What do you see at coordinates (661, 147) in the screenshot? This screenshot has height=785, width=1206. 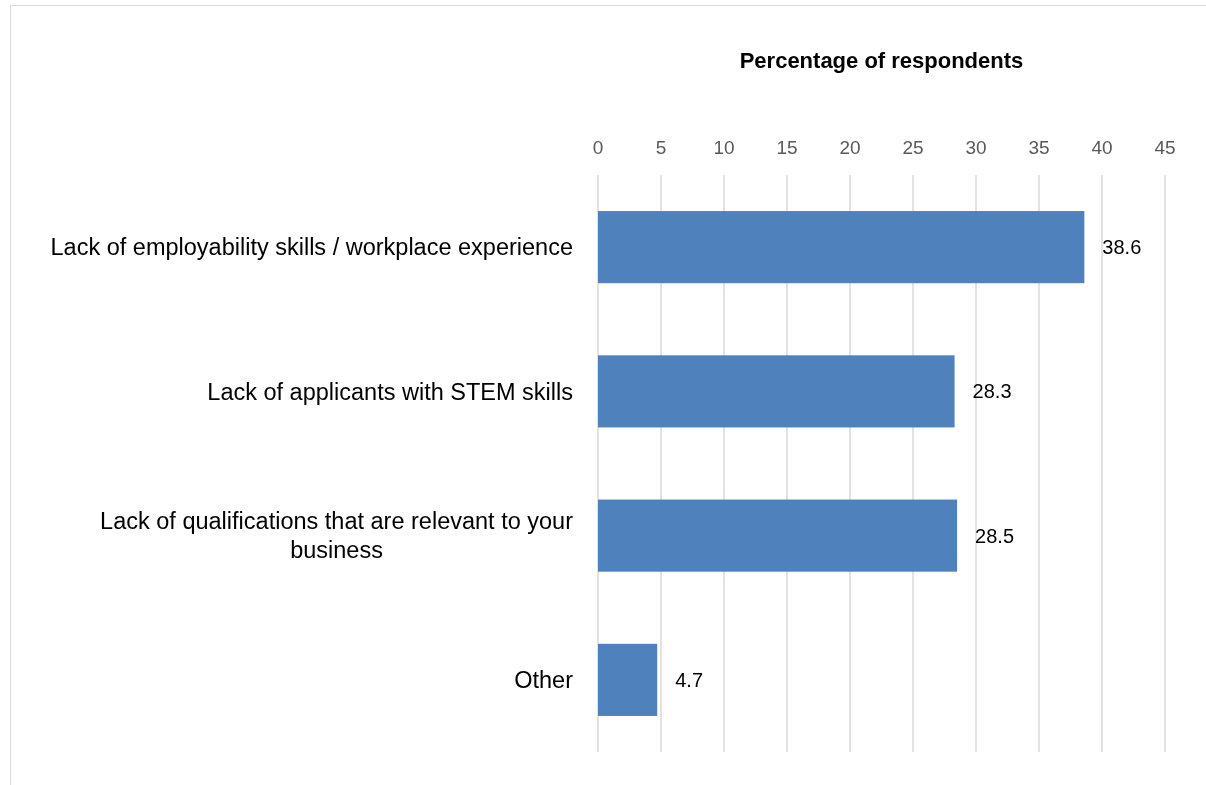 I see `x-tick-label: 5` at bounding box center [661, 147].